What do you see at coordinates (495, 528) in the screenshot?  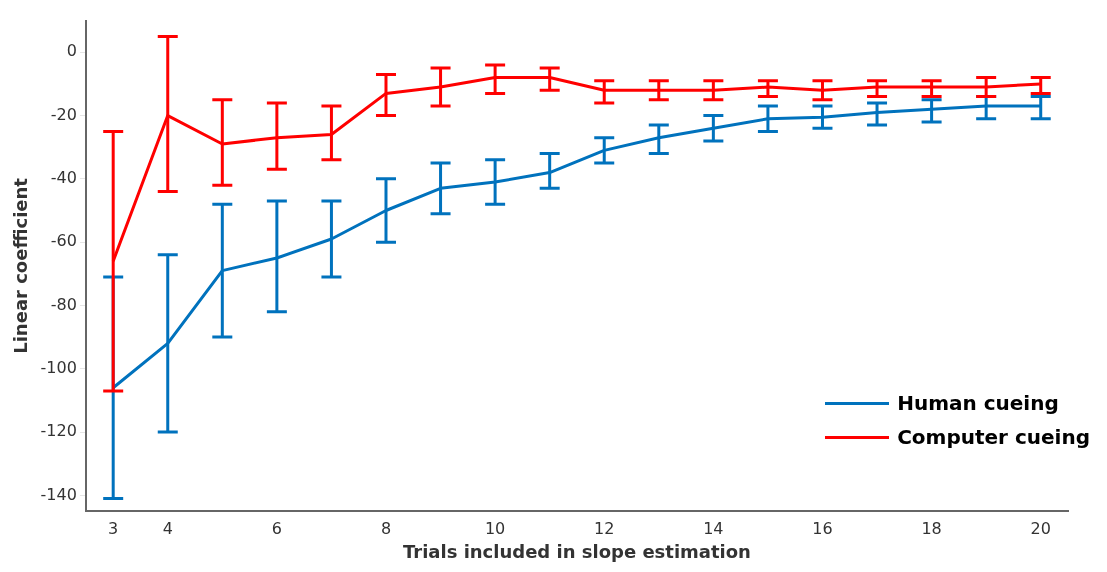 I see `x-tick-label: 10` at bounding box center [495, 528].